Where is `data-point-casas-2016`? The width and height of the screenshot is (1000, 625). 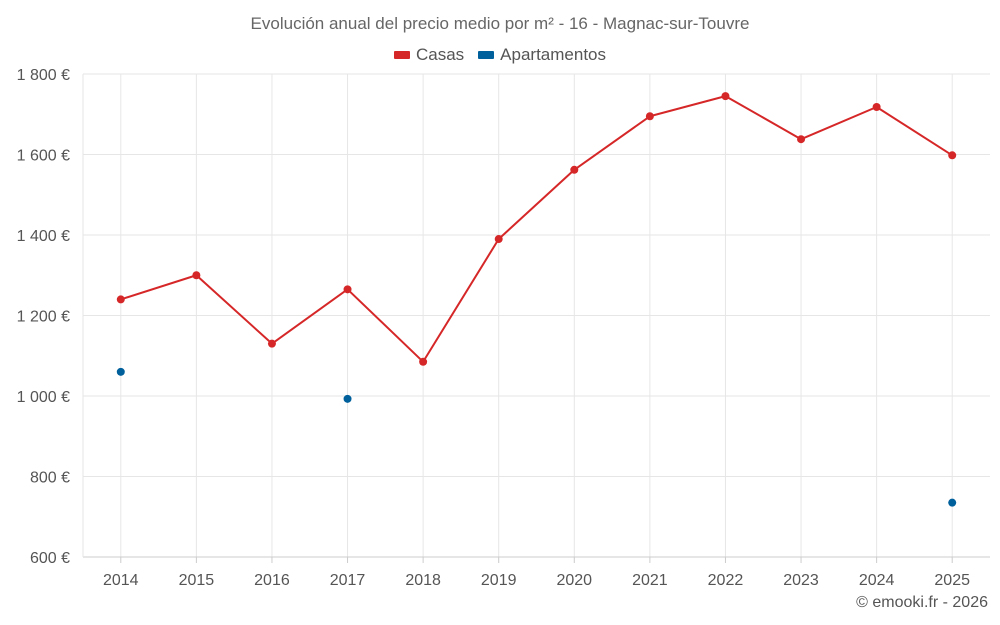
data-point-casas-2016 is located at coordinates (271, 343).